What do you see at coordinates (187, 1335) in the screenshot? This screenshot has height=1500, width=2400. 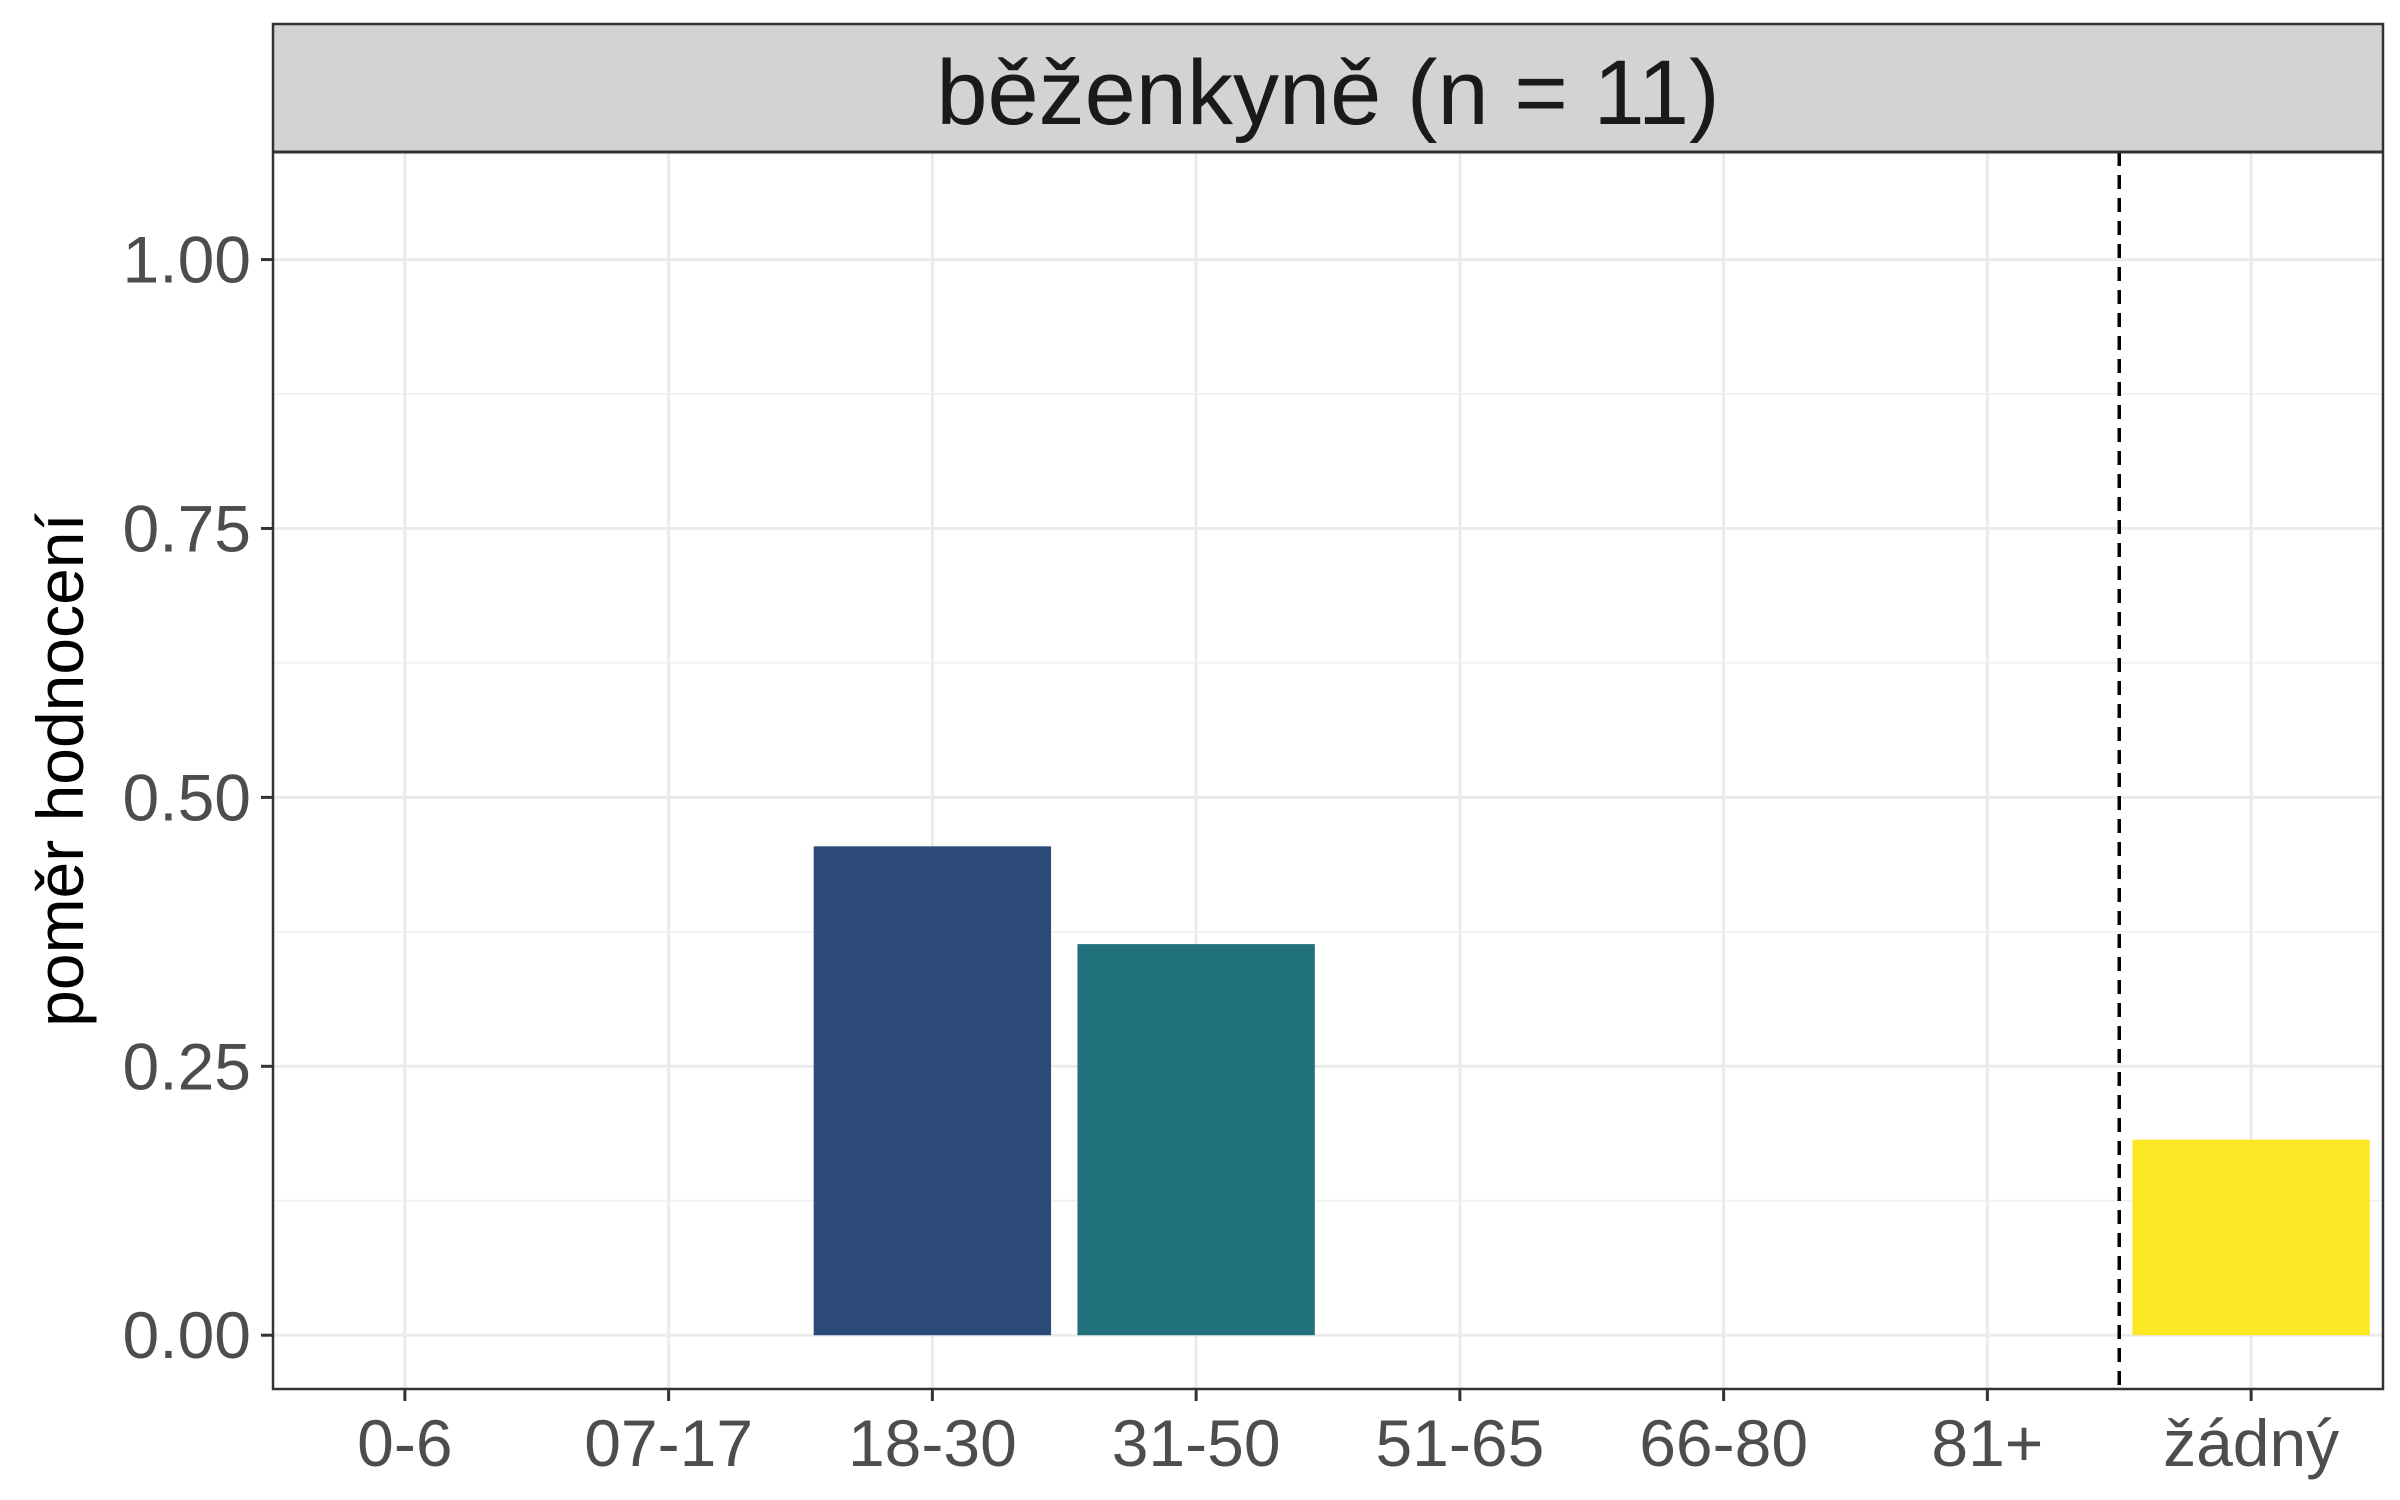 I see `y-tick-label: 0.00` at bounding box center [187, 1335].